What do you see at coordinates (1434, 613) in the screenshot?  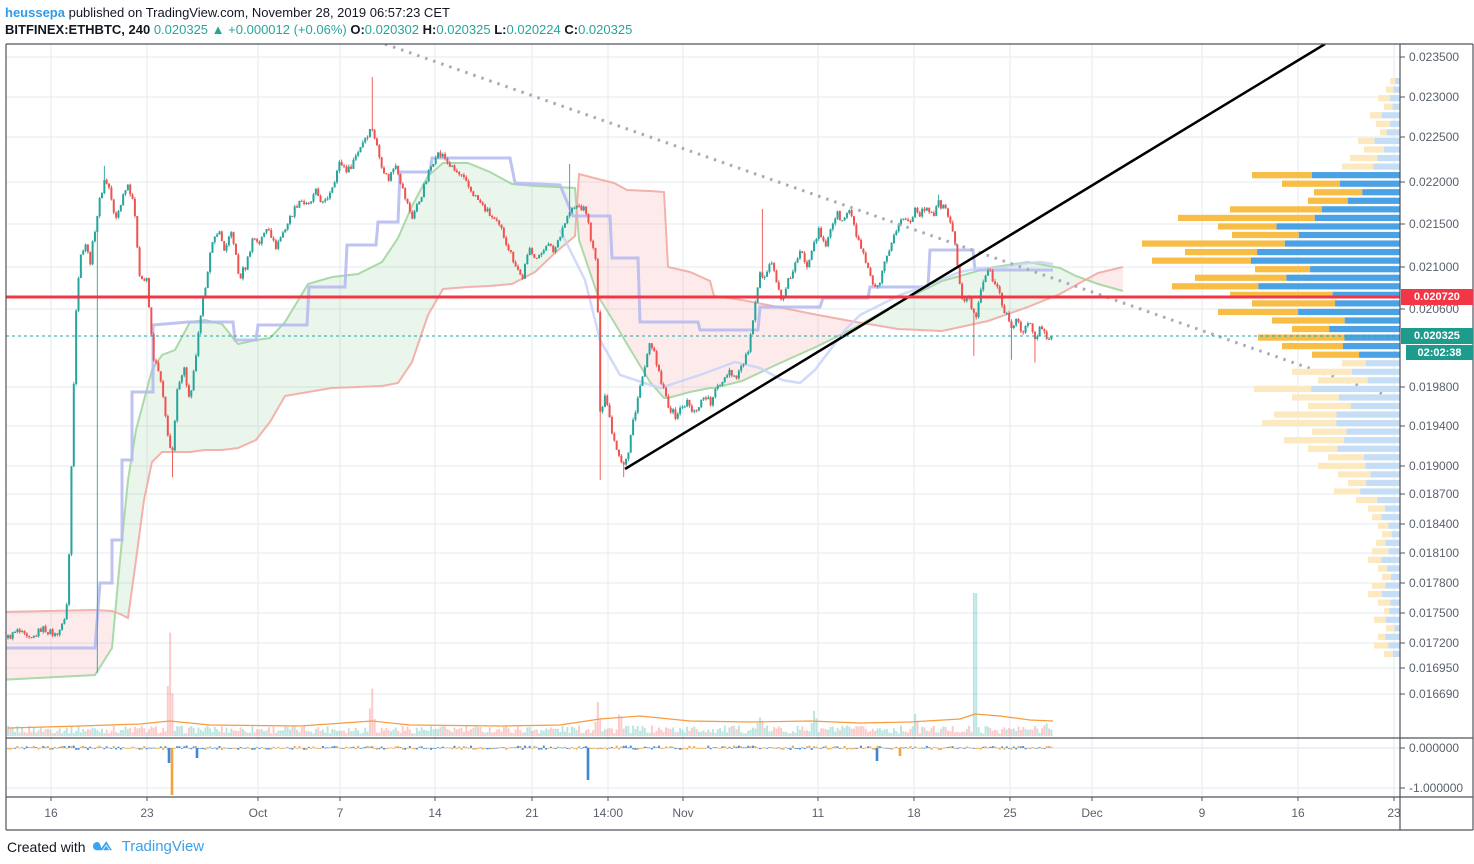 I see `price-tick-label: 0.017500` at bounding box center [1434, 613].